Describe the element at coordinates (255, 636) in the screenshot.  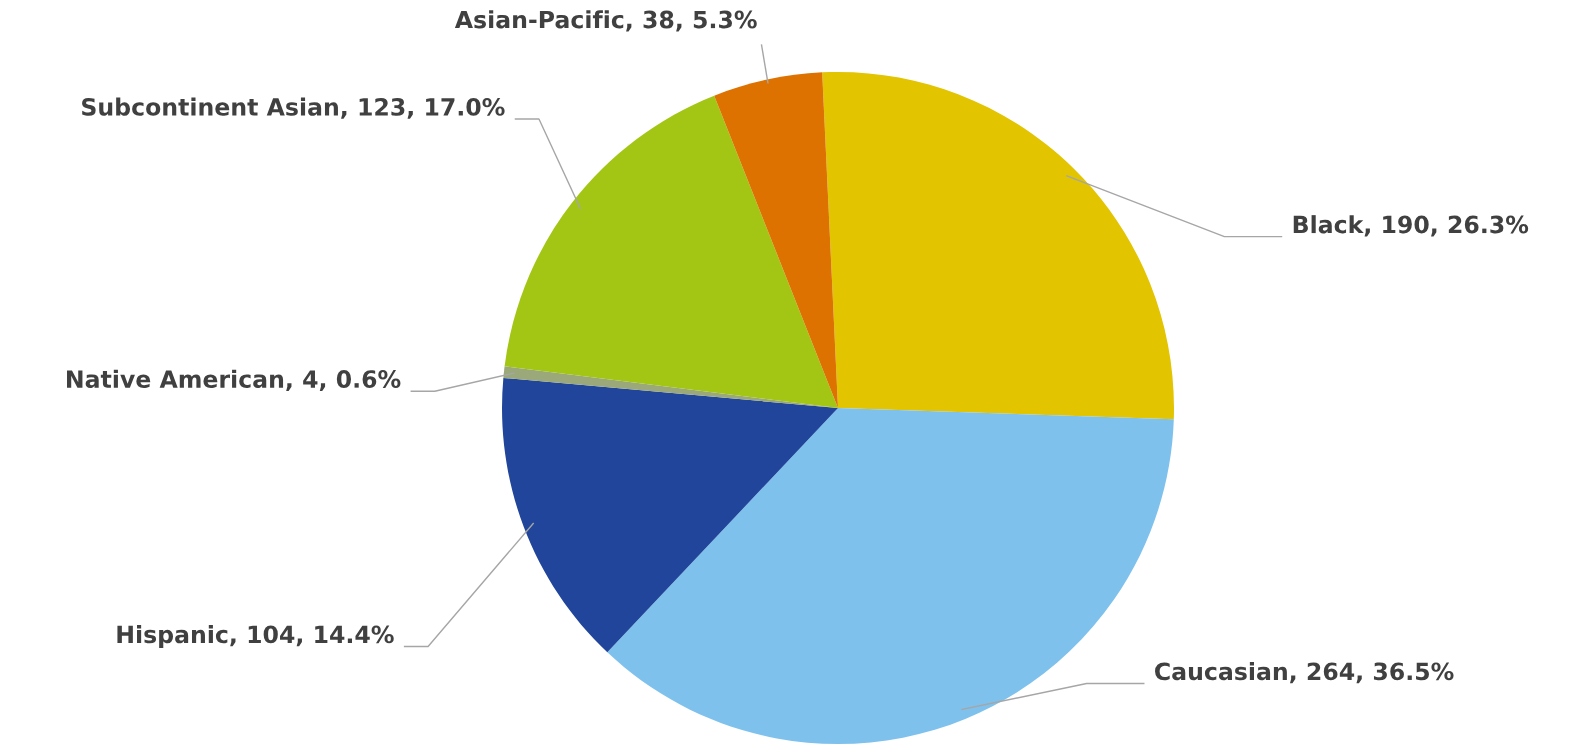
I see `slice-label: Hispanic, 104, 14.4%` at that location.